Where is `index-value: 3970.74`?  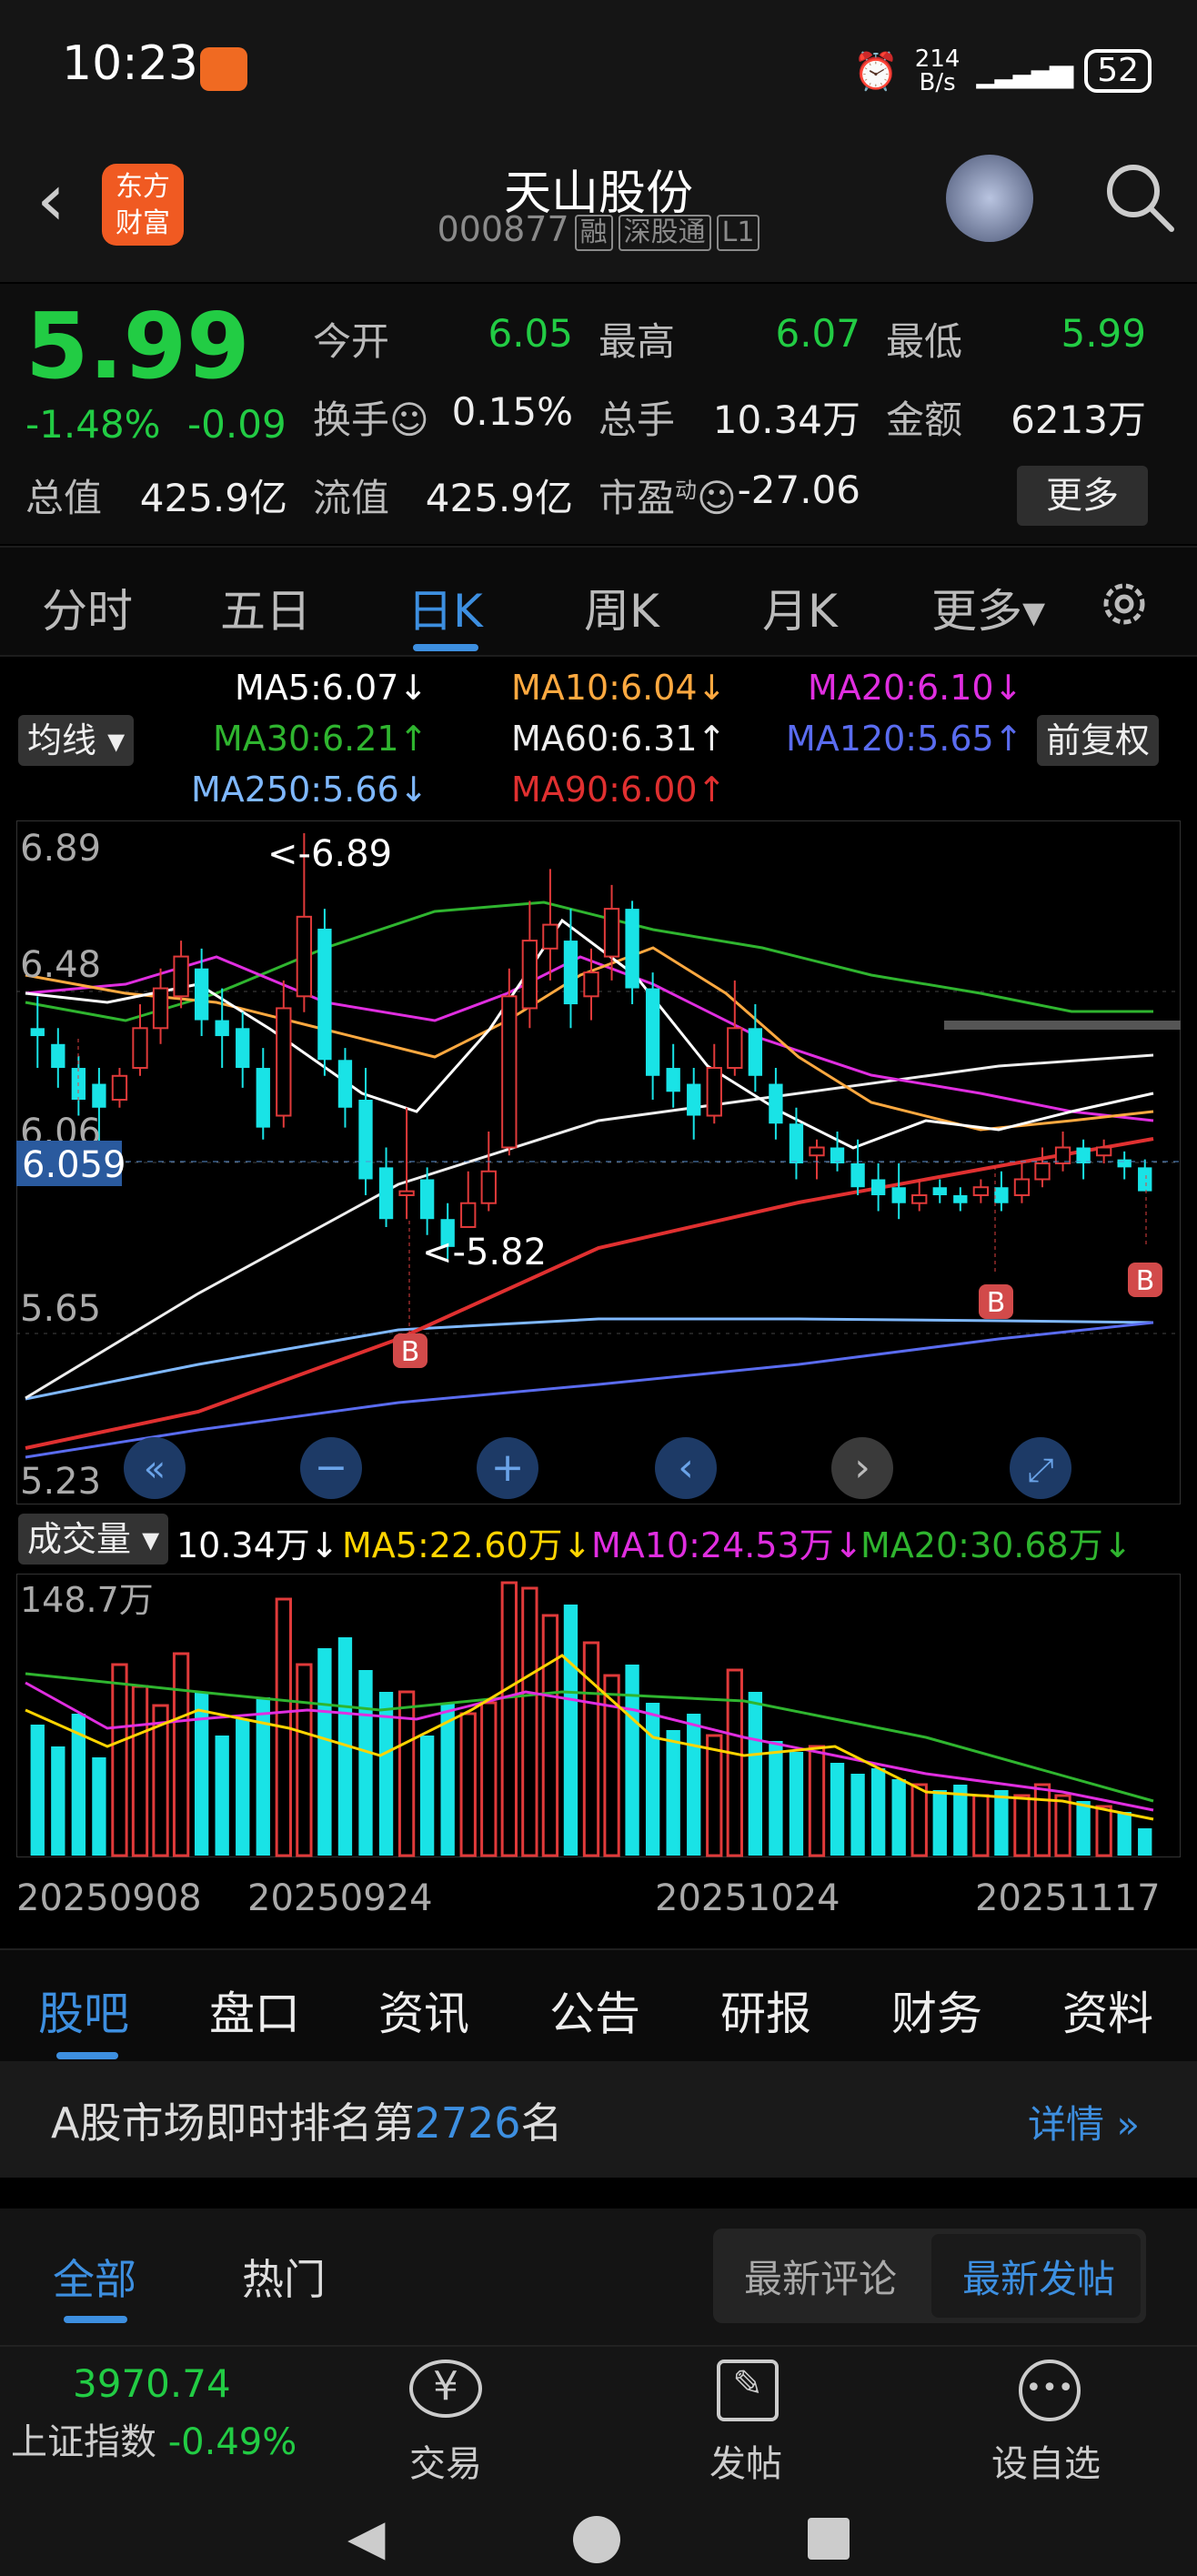 index-value: 3970.74 is located at coordinates (152, 2383).